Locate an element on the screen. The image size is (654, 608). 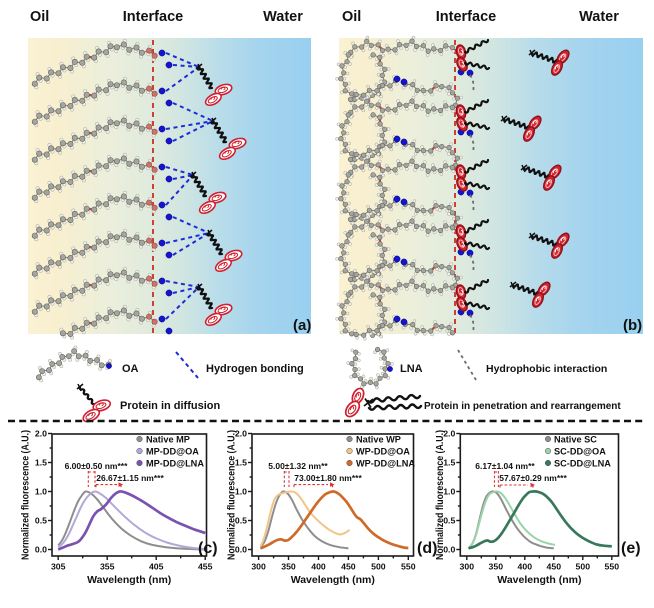
svg-text: MP-DD@OA is located at coordinates (172, 451).